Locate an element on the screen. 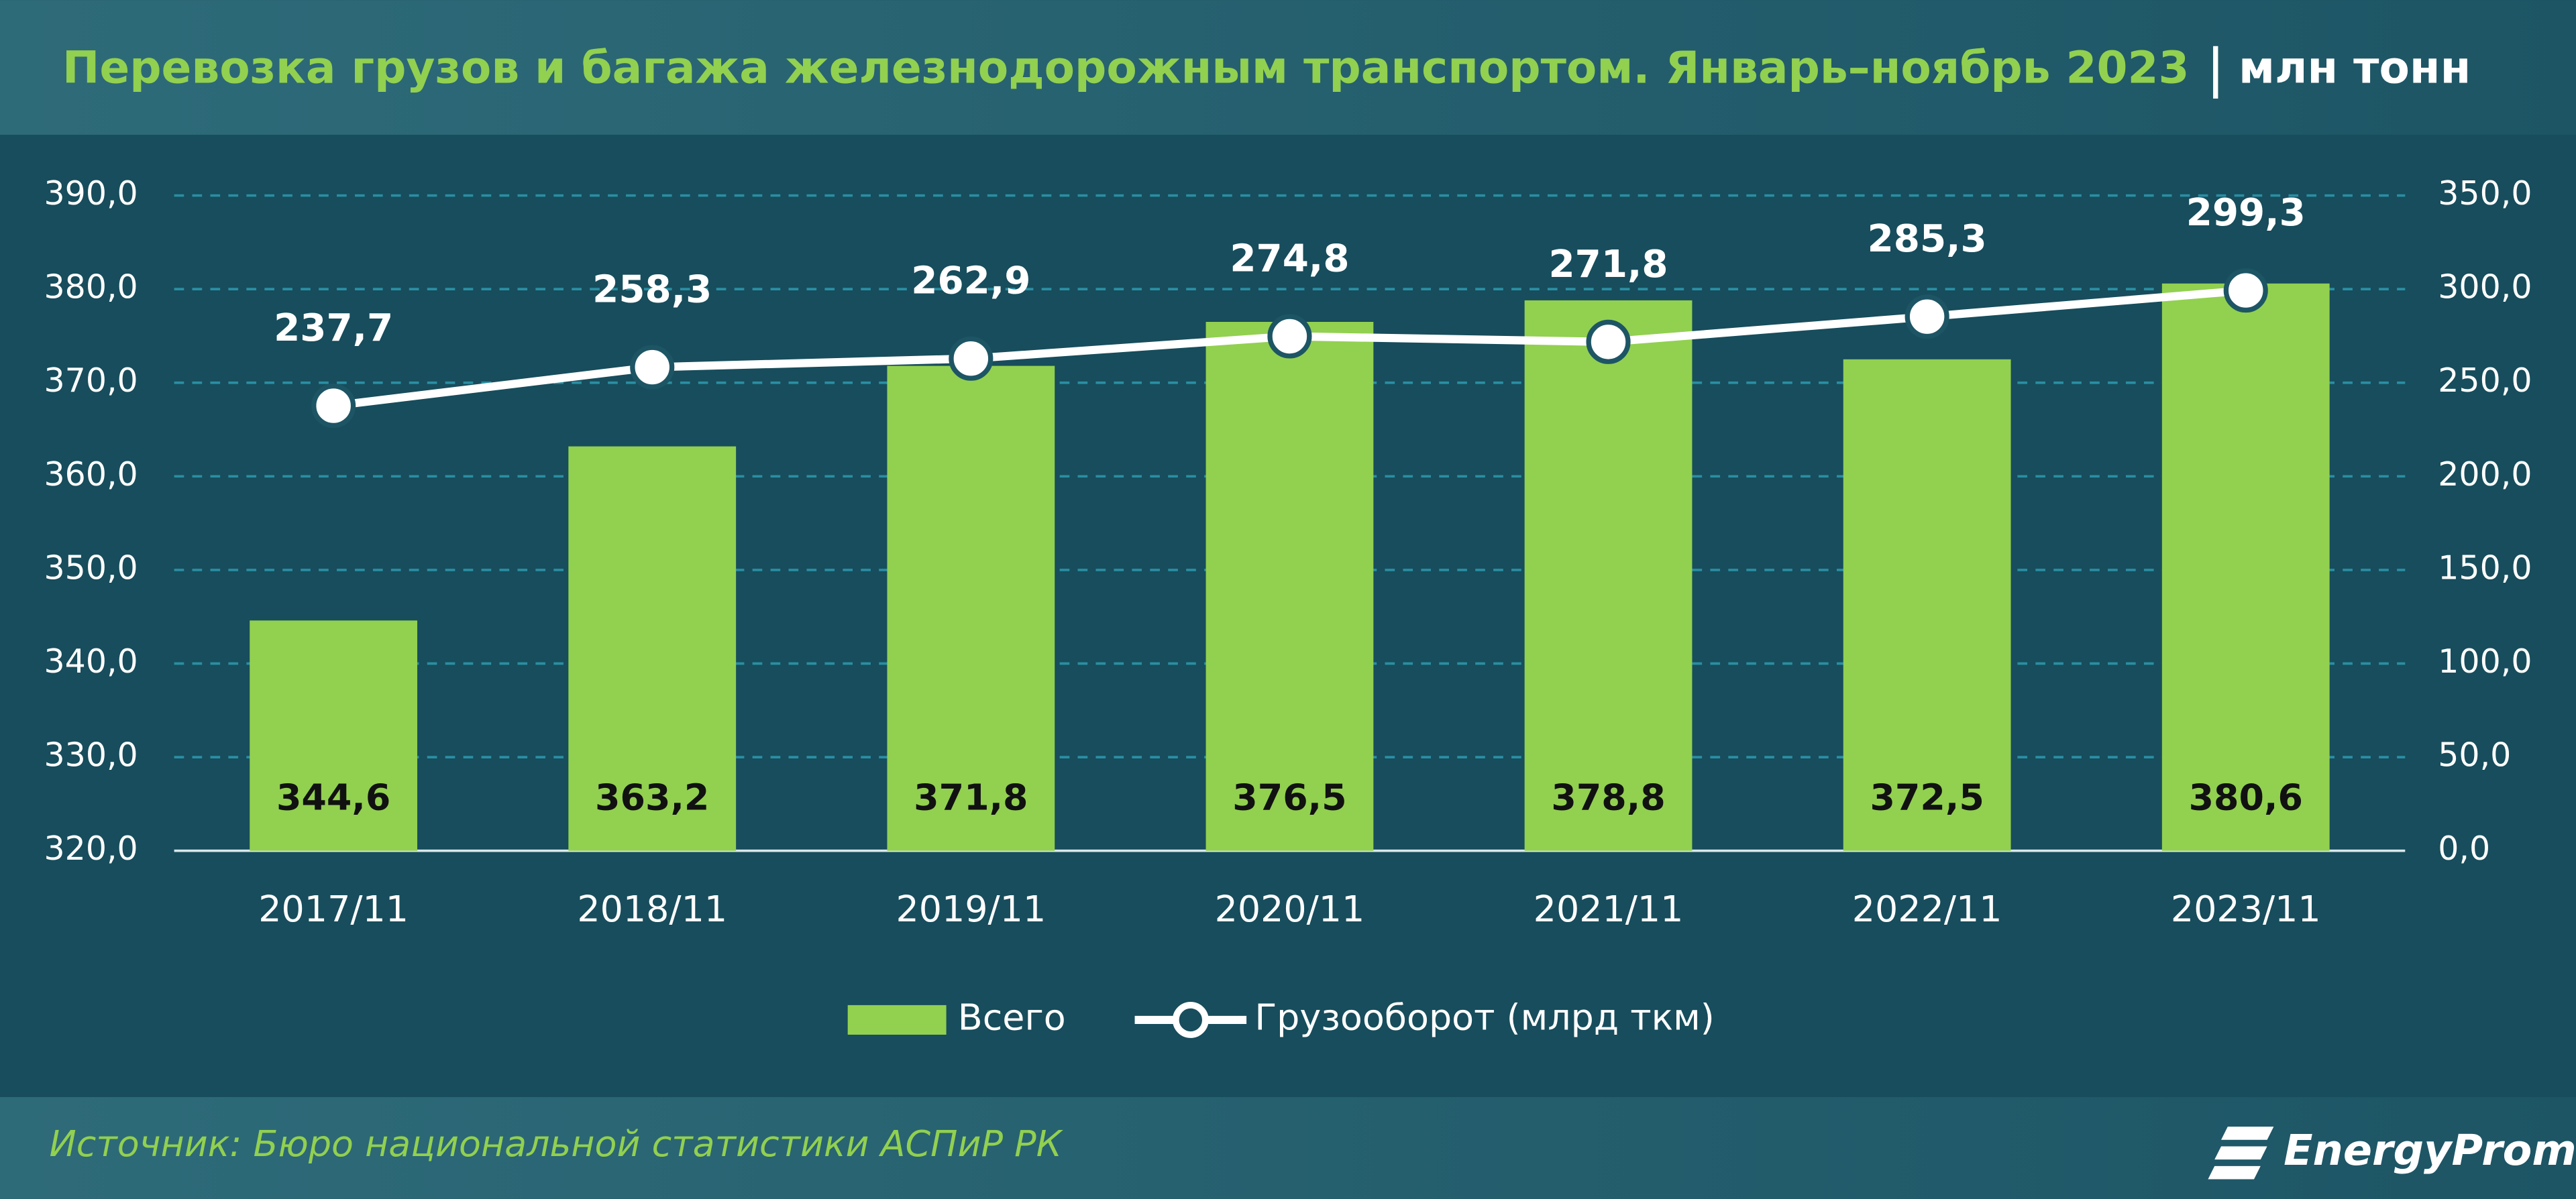  bar-value-label: 371,8 is located at coordinates (971, 797).